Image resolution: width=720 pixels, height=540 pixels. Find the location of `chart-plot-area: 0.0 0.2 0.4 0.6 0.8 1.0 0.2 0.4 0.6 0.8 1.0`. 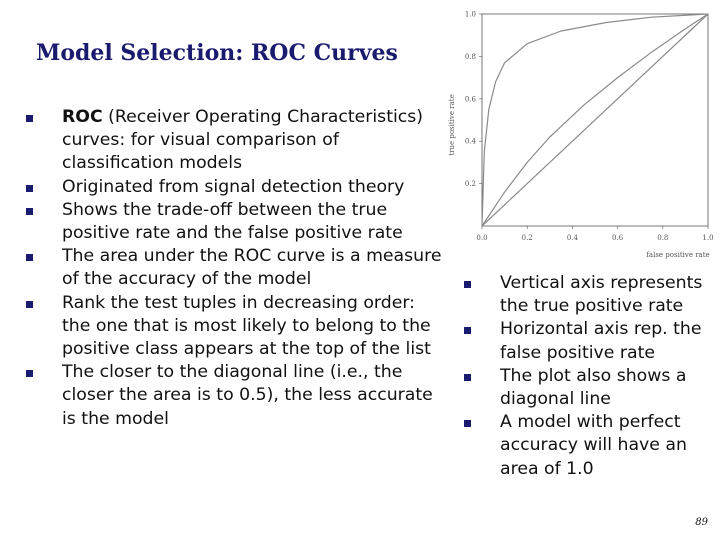

chart-plot-area: 0.0 0.2 0.4 0.6 0.8 1.0 0.2 0.4 0.6 0.8 1.0 is located at coordinates (589, 127).